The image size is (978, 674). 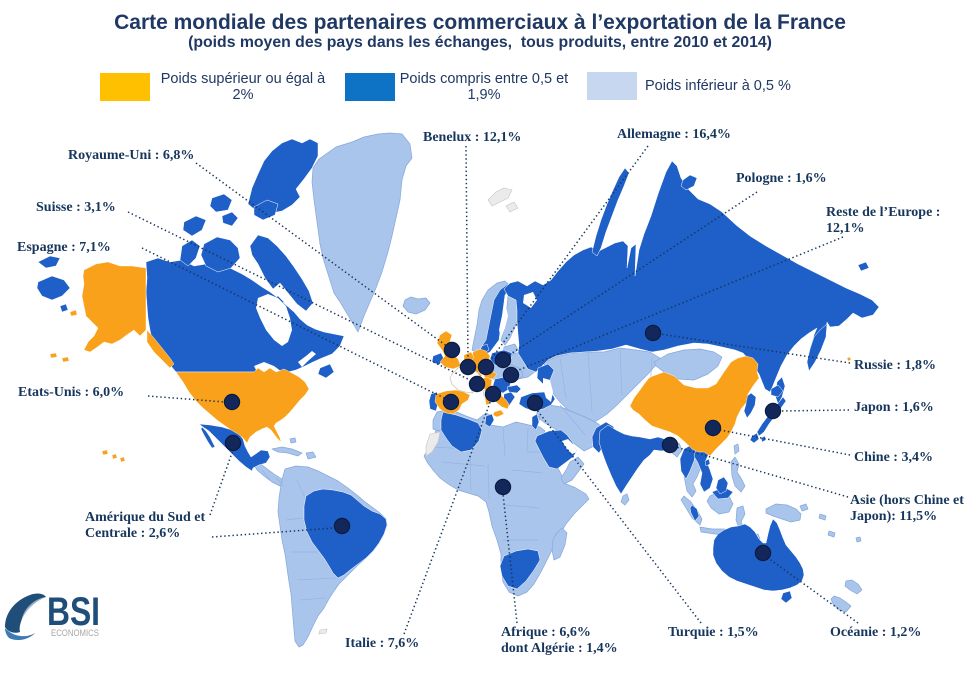 What do you see at coordinates (75, 633) in the screenshot?
I see `svg-text: ECONOMICS` at bounding box center [75, 633].